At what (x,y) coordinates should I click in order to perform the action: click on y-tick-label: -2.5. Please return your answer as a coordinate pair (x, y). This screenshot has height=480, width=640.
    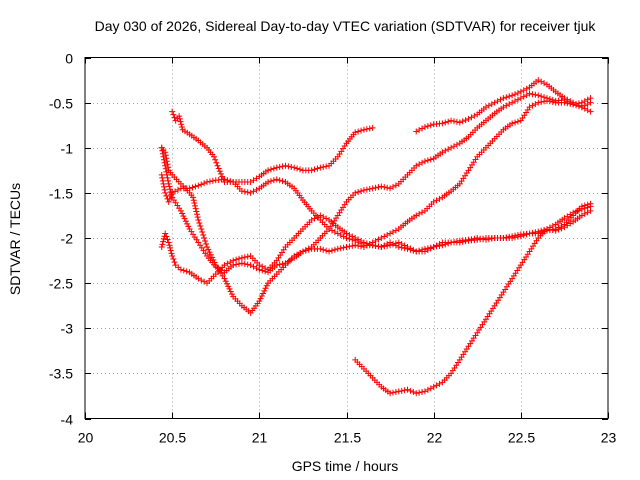
    Looking at the image, I should click on (61, 284).